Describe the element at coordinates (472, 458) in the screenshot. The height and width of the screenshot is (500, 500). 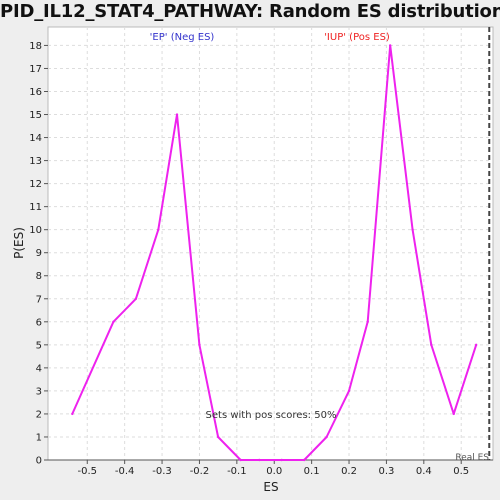
I see `real-es-label: Real ES` at that location.